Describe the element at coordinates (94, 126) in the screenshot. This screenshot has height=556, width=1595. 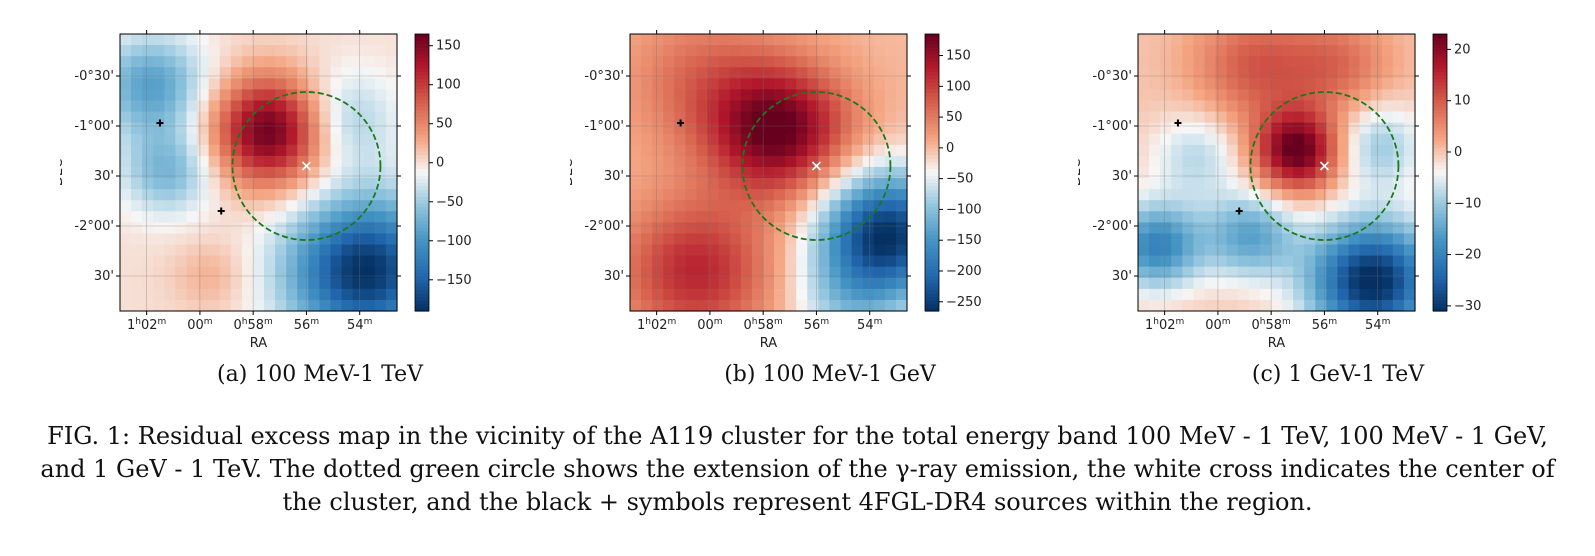
I see `y-tick-label: -1°00'` at that location.